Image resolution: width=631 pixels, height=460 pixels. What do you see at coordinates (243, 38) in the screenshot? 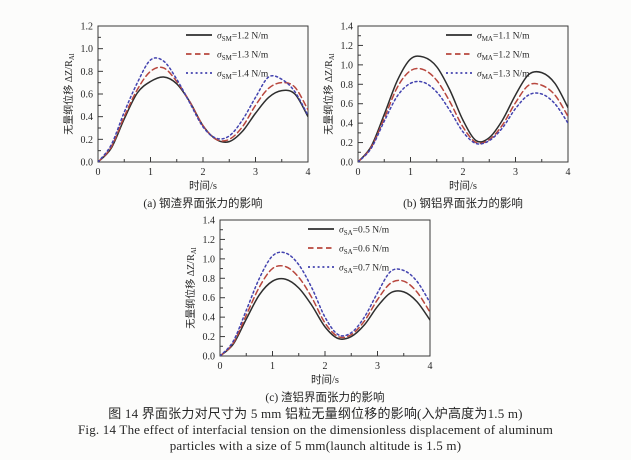
I see `legend-label: σSM=1.2 N/m` at bounding box center [243, 38].